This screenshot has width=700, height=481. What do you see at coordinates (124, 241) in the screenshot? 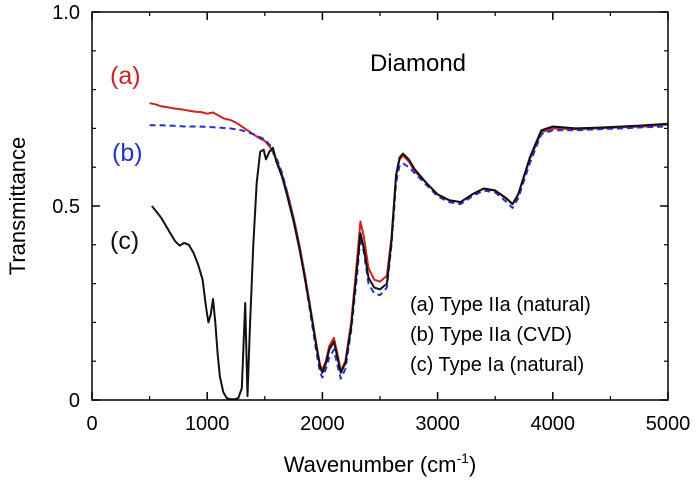
I see `curve-tag-c: (c)` at bounding box center [124, 241].